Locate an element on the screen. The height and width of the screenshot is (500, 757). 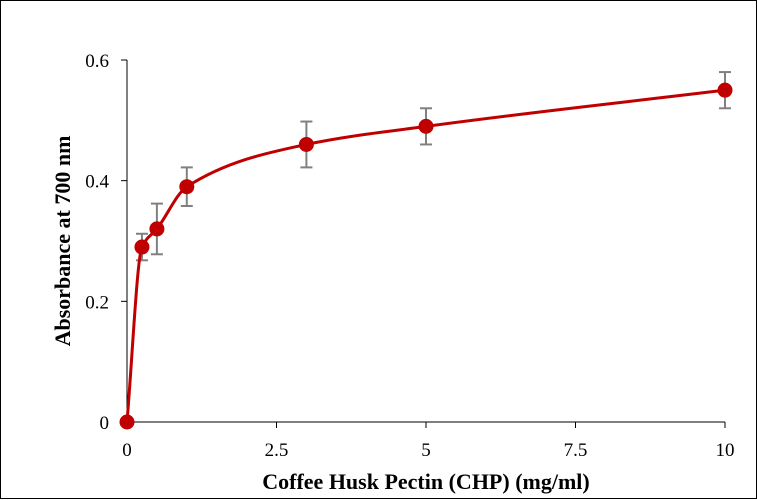
x-tick-label: 2.5 is located at coordinates (277, 450).